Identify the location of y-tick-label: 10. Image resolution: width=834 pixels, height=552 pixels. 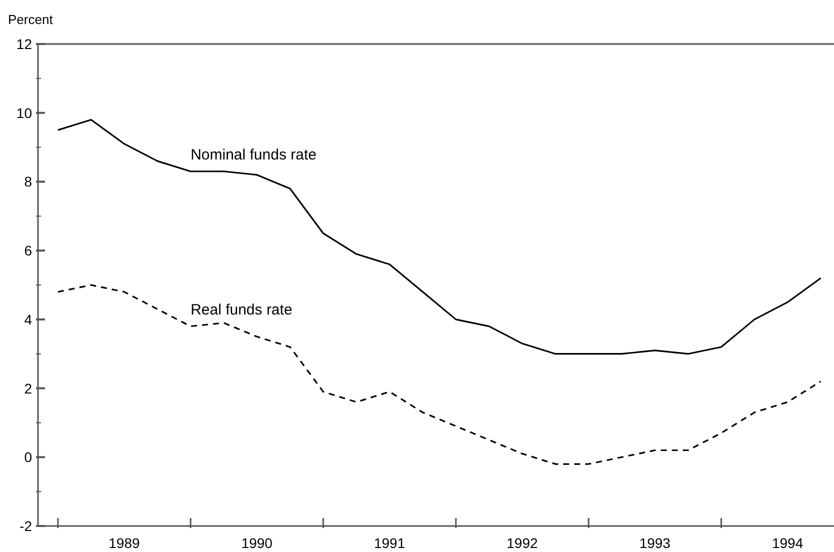
(24, 112).